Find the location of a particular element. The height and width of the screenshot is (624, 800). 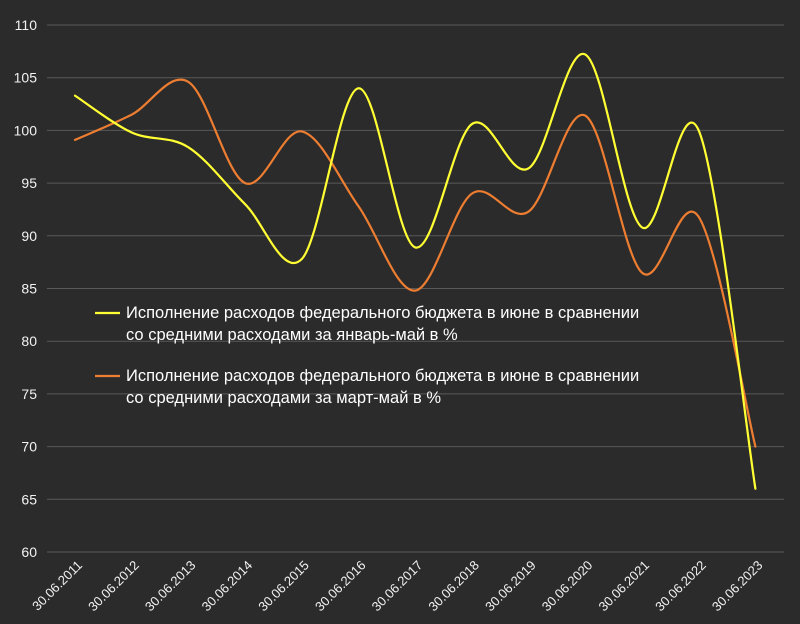

x-tick-label: 30.06.2017 is located at coordinates (397, 586).